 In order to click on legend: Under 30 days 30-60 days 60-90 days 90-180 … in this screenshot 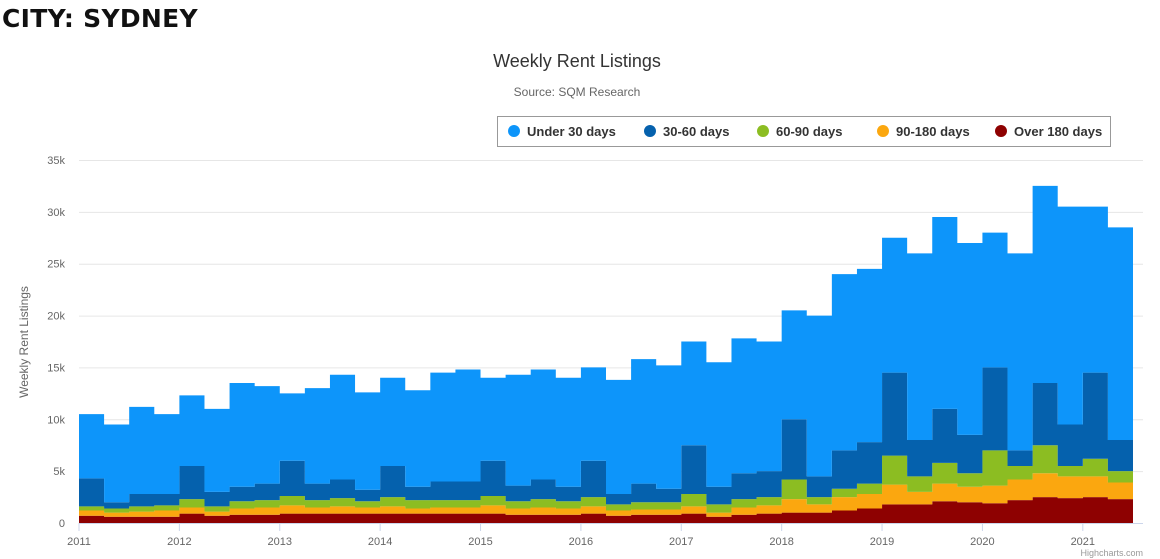, I will do `click(804, 131)`.